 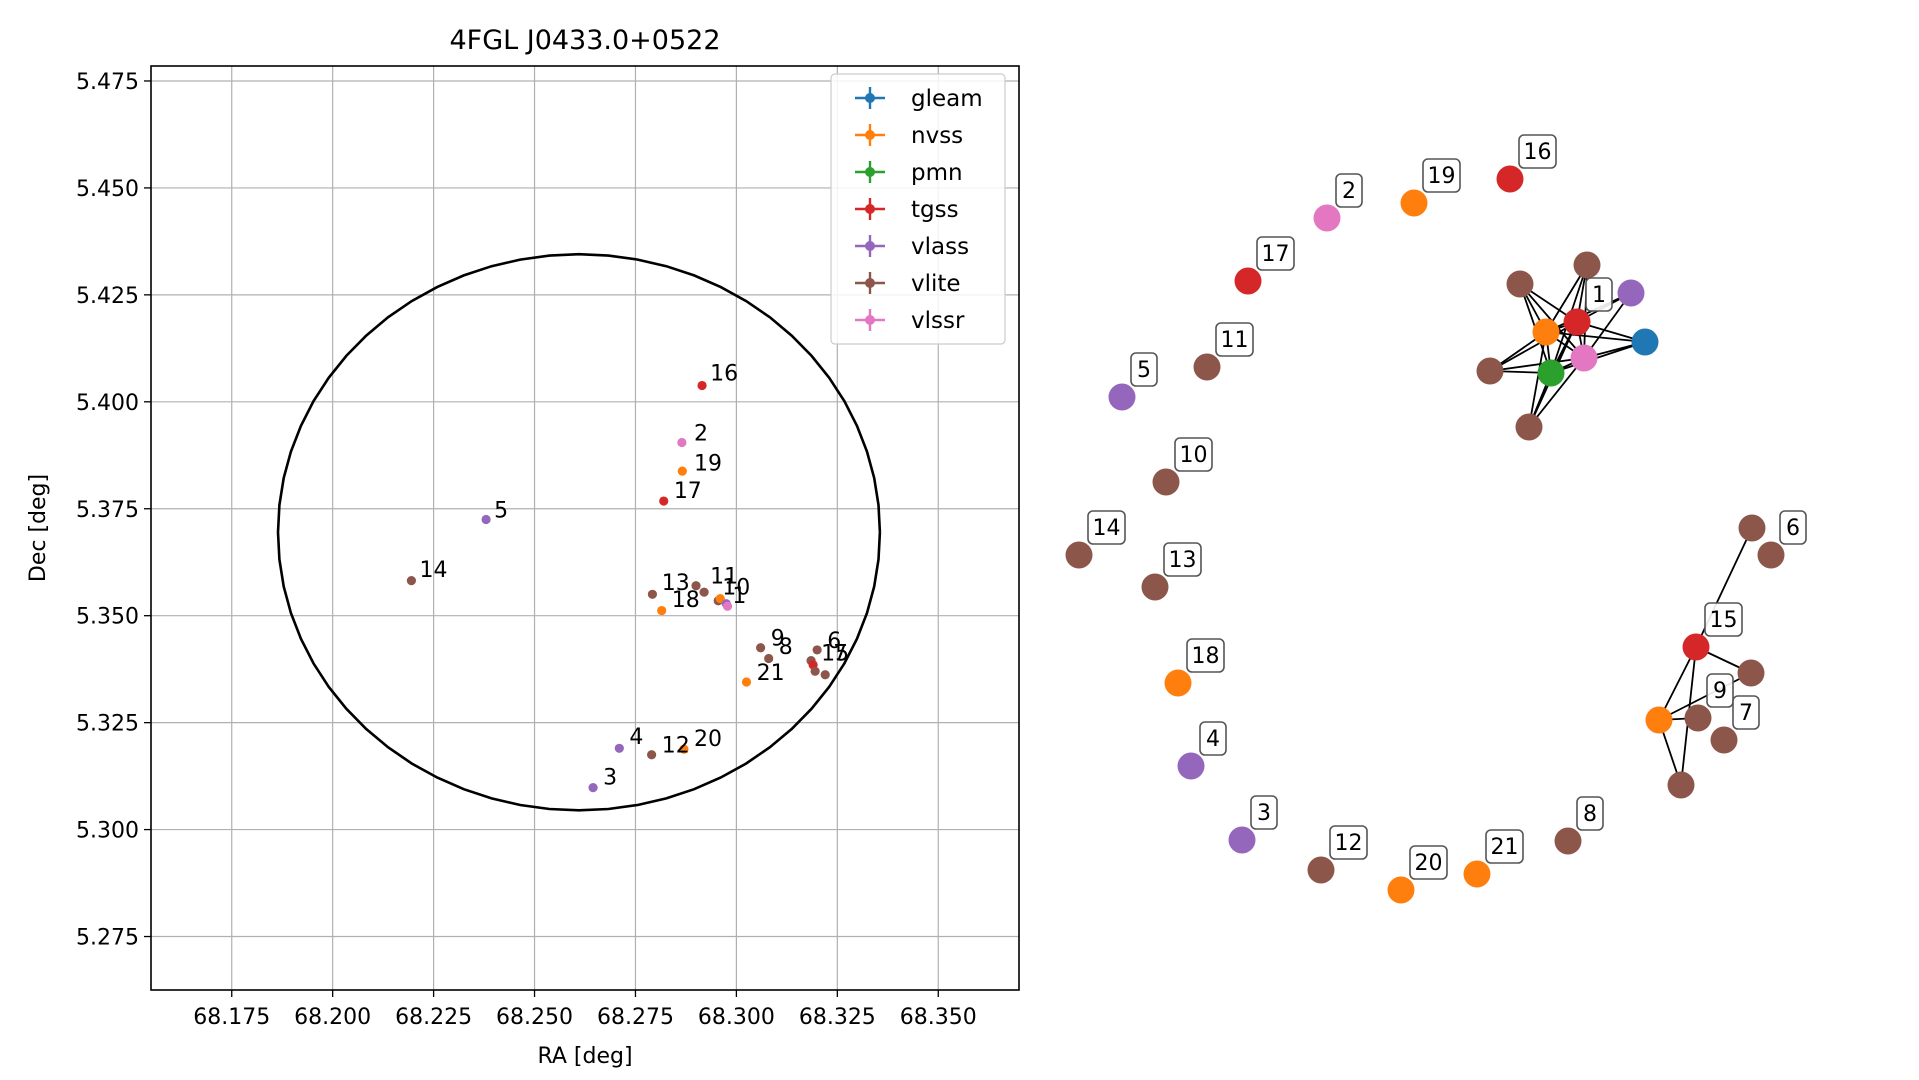 What do you see at coordinates (910, 321) in the screenshot?
I see `legend-entry-vlssr: vlssr` at bounding box center [910, 321].